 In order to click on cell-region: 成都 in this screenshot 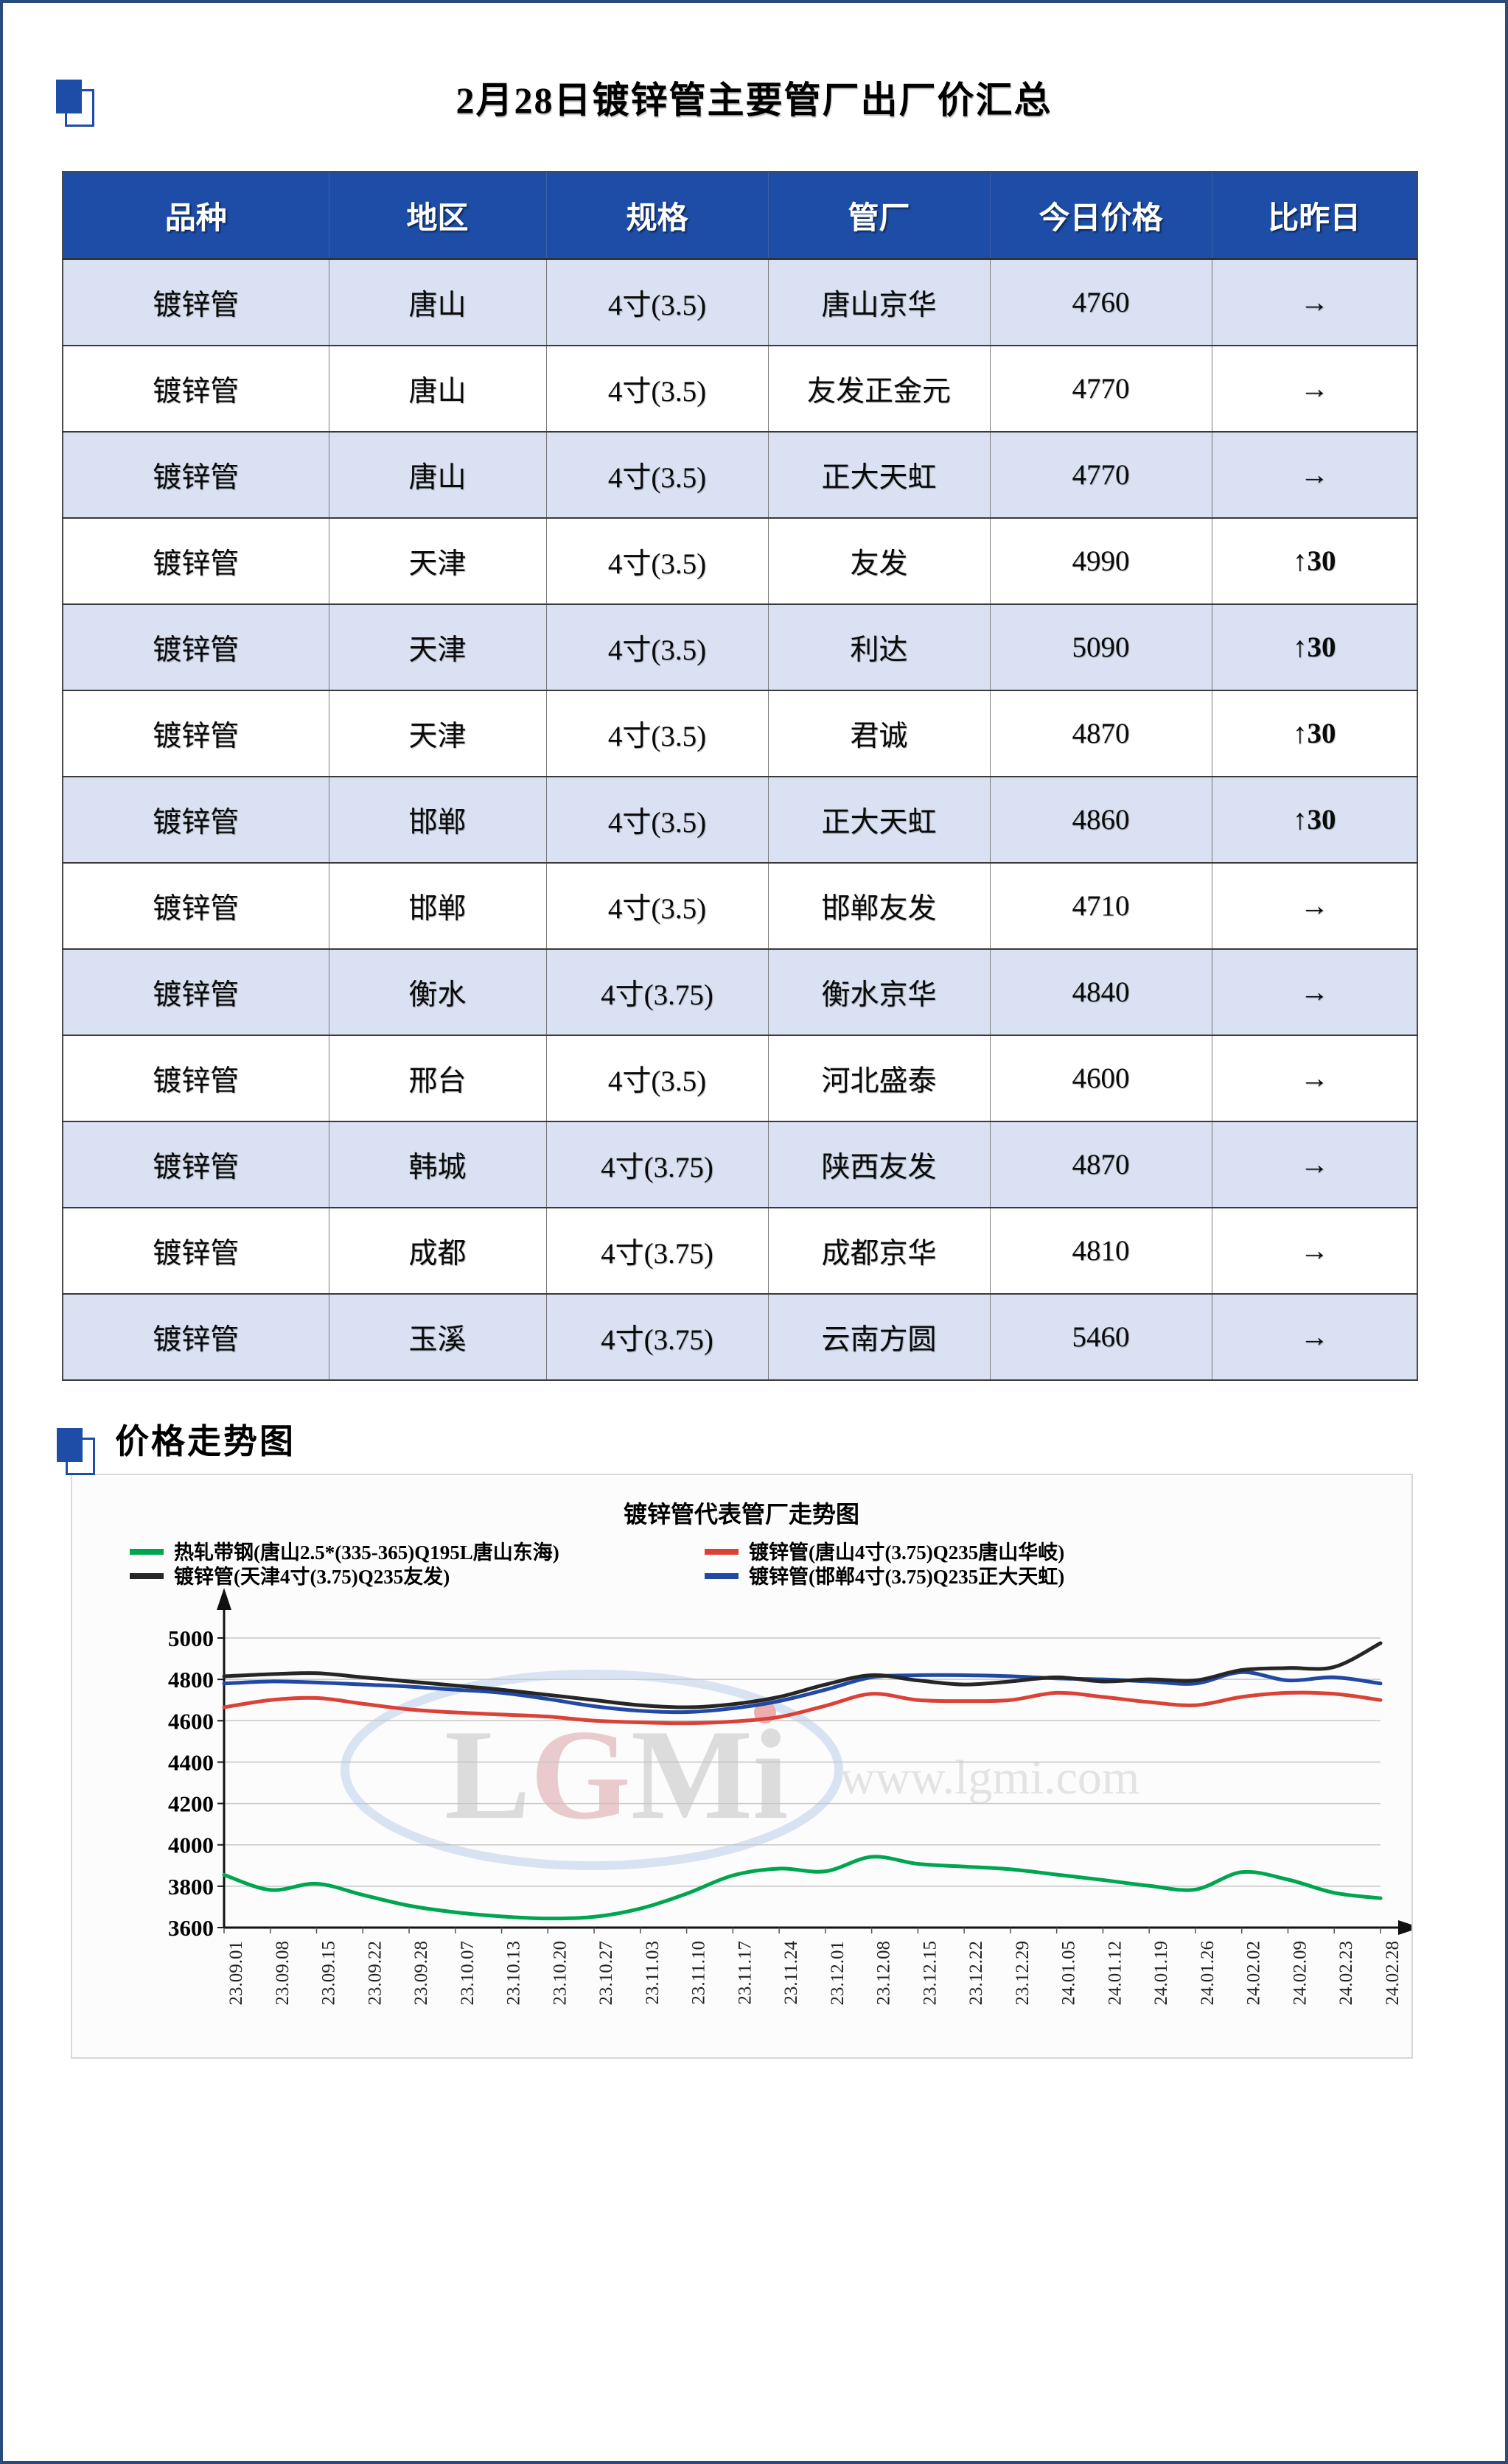, I will do `click(438, 1251)`.